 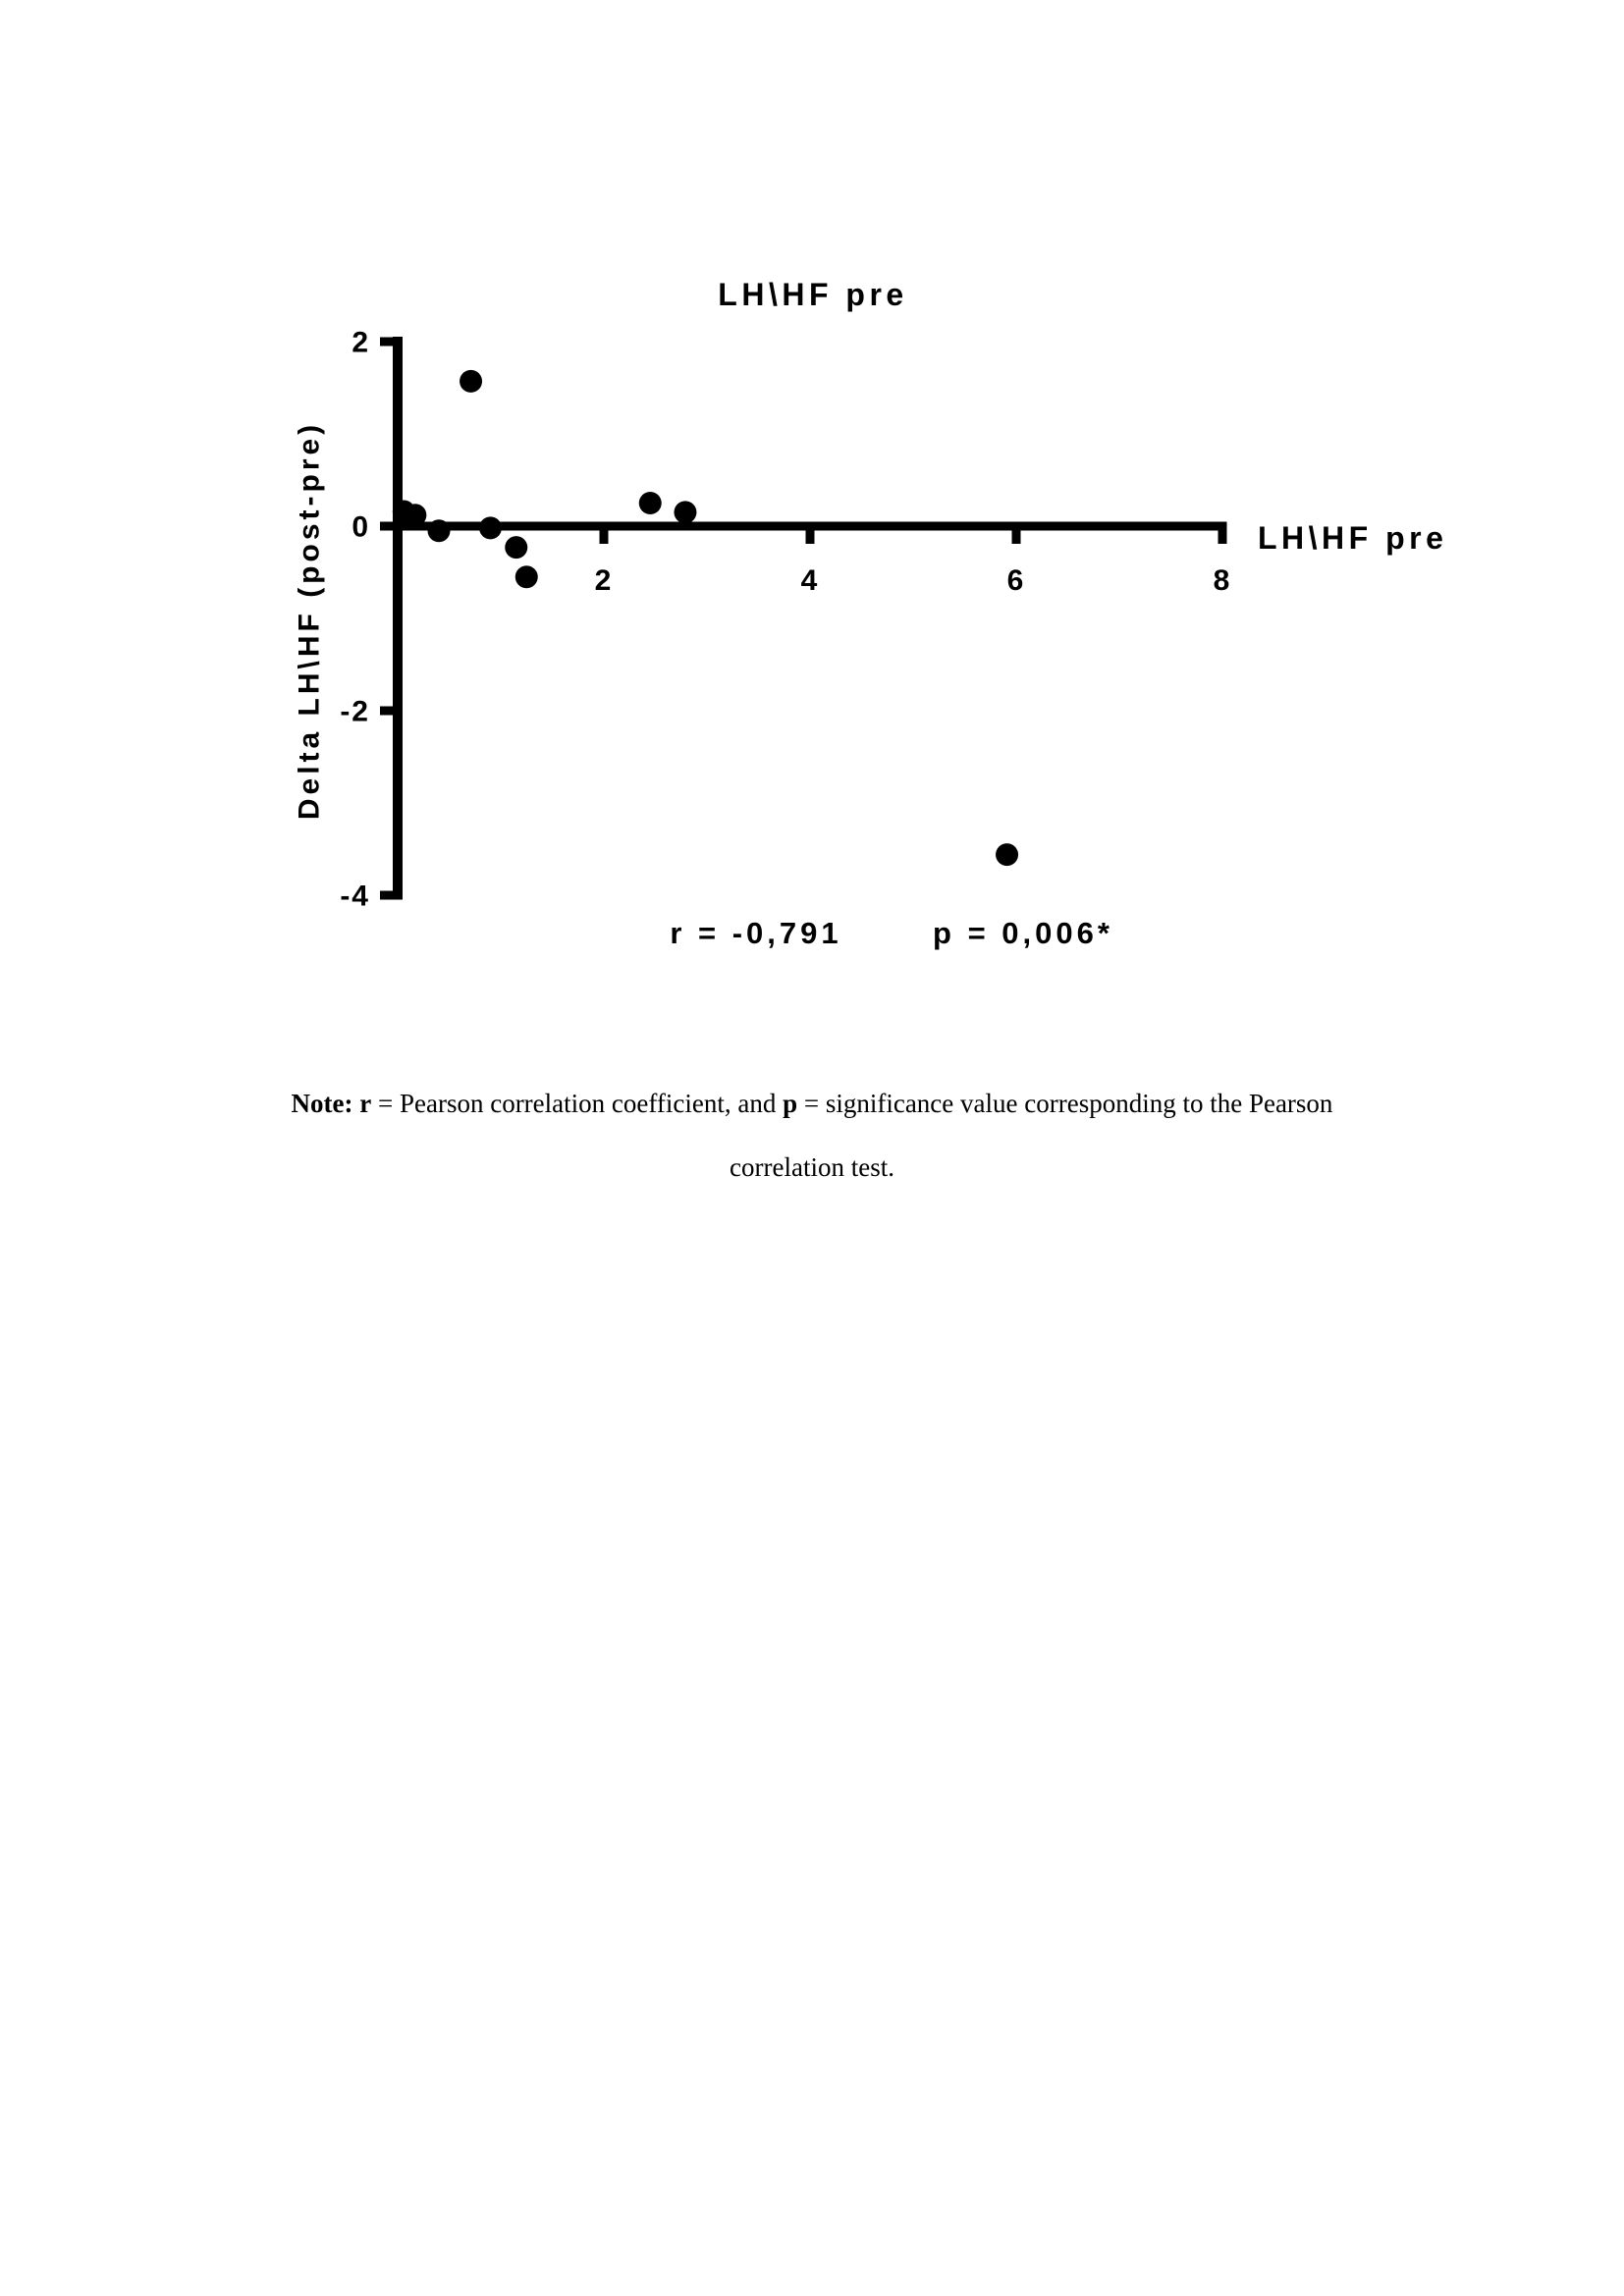 I want to click on data-points, so click(x=705, y=618).